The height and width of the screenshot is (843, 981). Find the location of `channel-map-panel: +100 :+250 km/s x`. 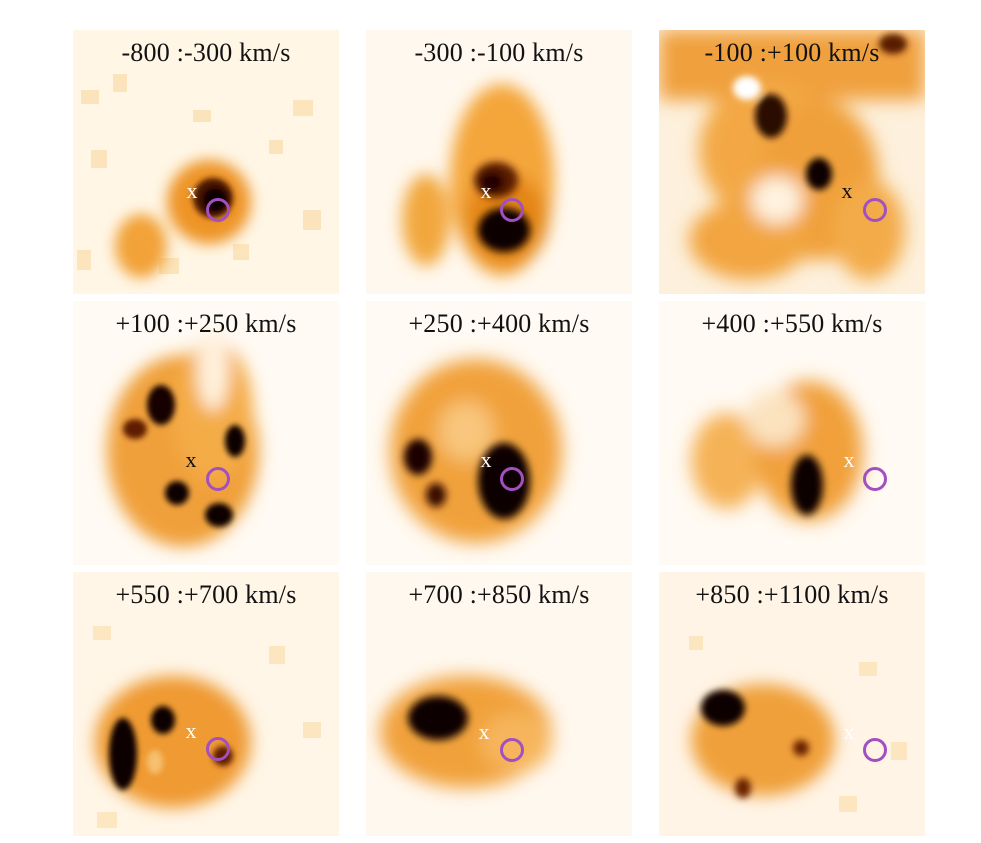

channel-map-panel: +100 :+250 km/s x is located at coordinates (206, 433).